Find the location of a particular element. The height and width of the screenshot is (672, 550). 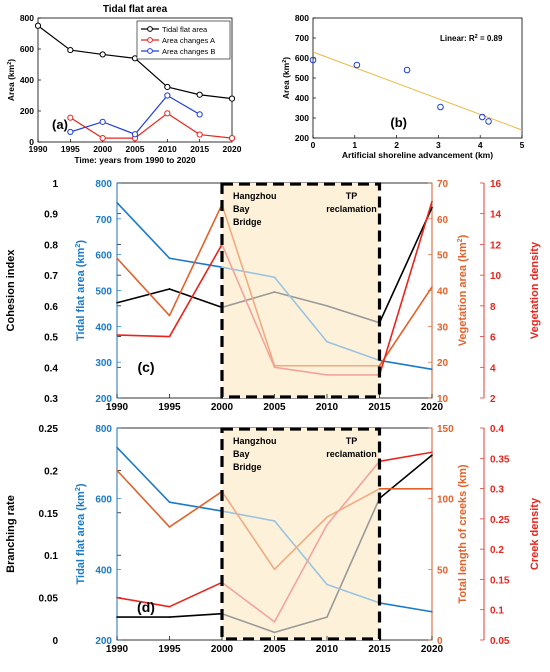

y-tick-label: 0.4 is located at coordinates (51, 368).